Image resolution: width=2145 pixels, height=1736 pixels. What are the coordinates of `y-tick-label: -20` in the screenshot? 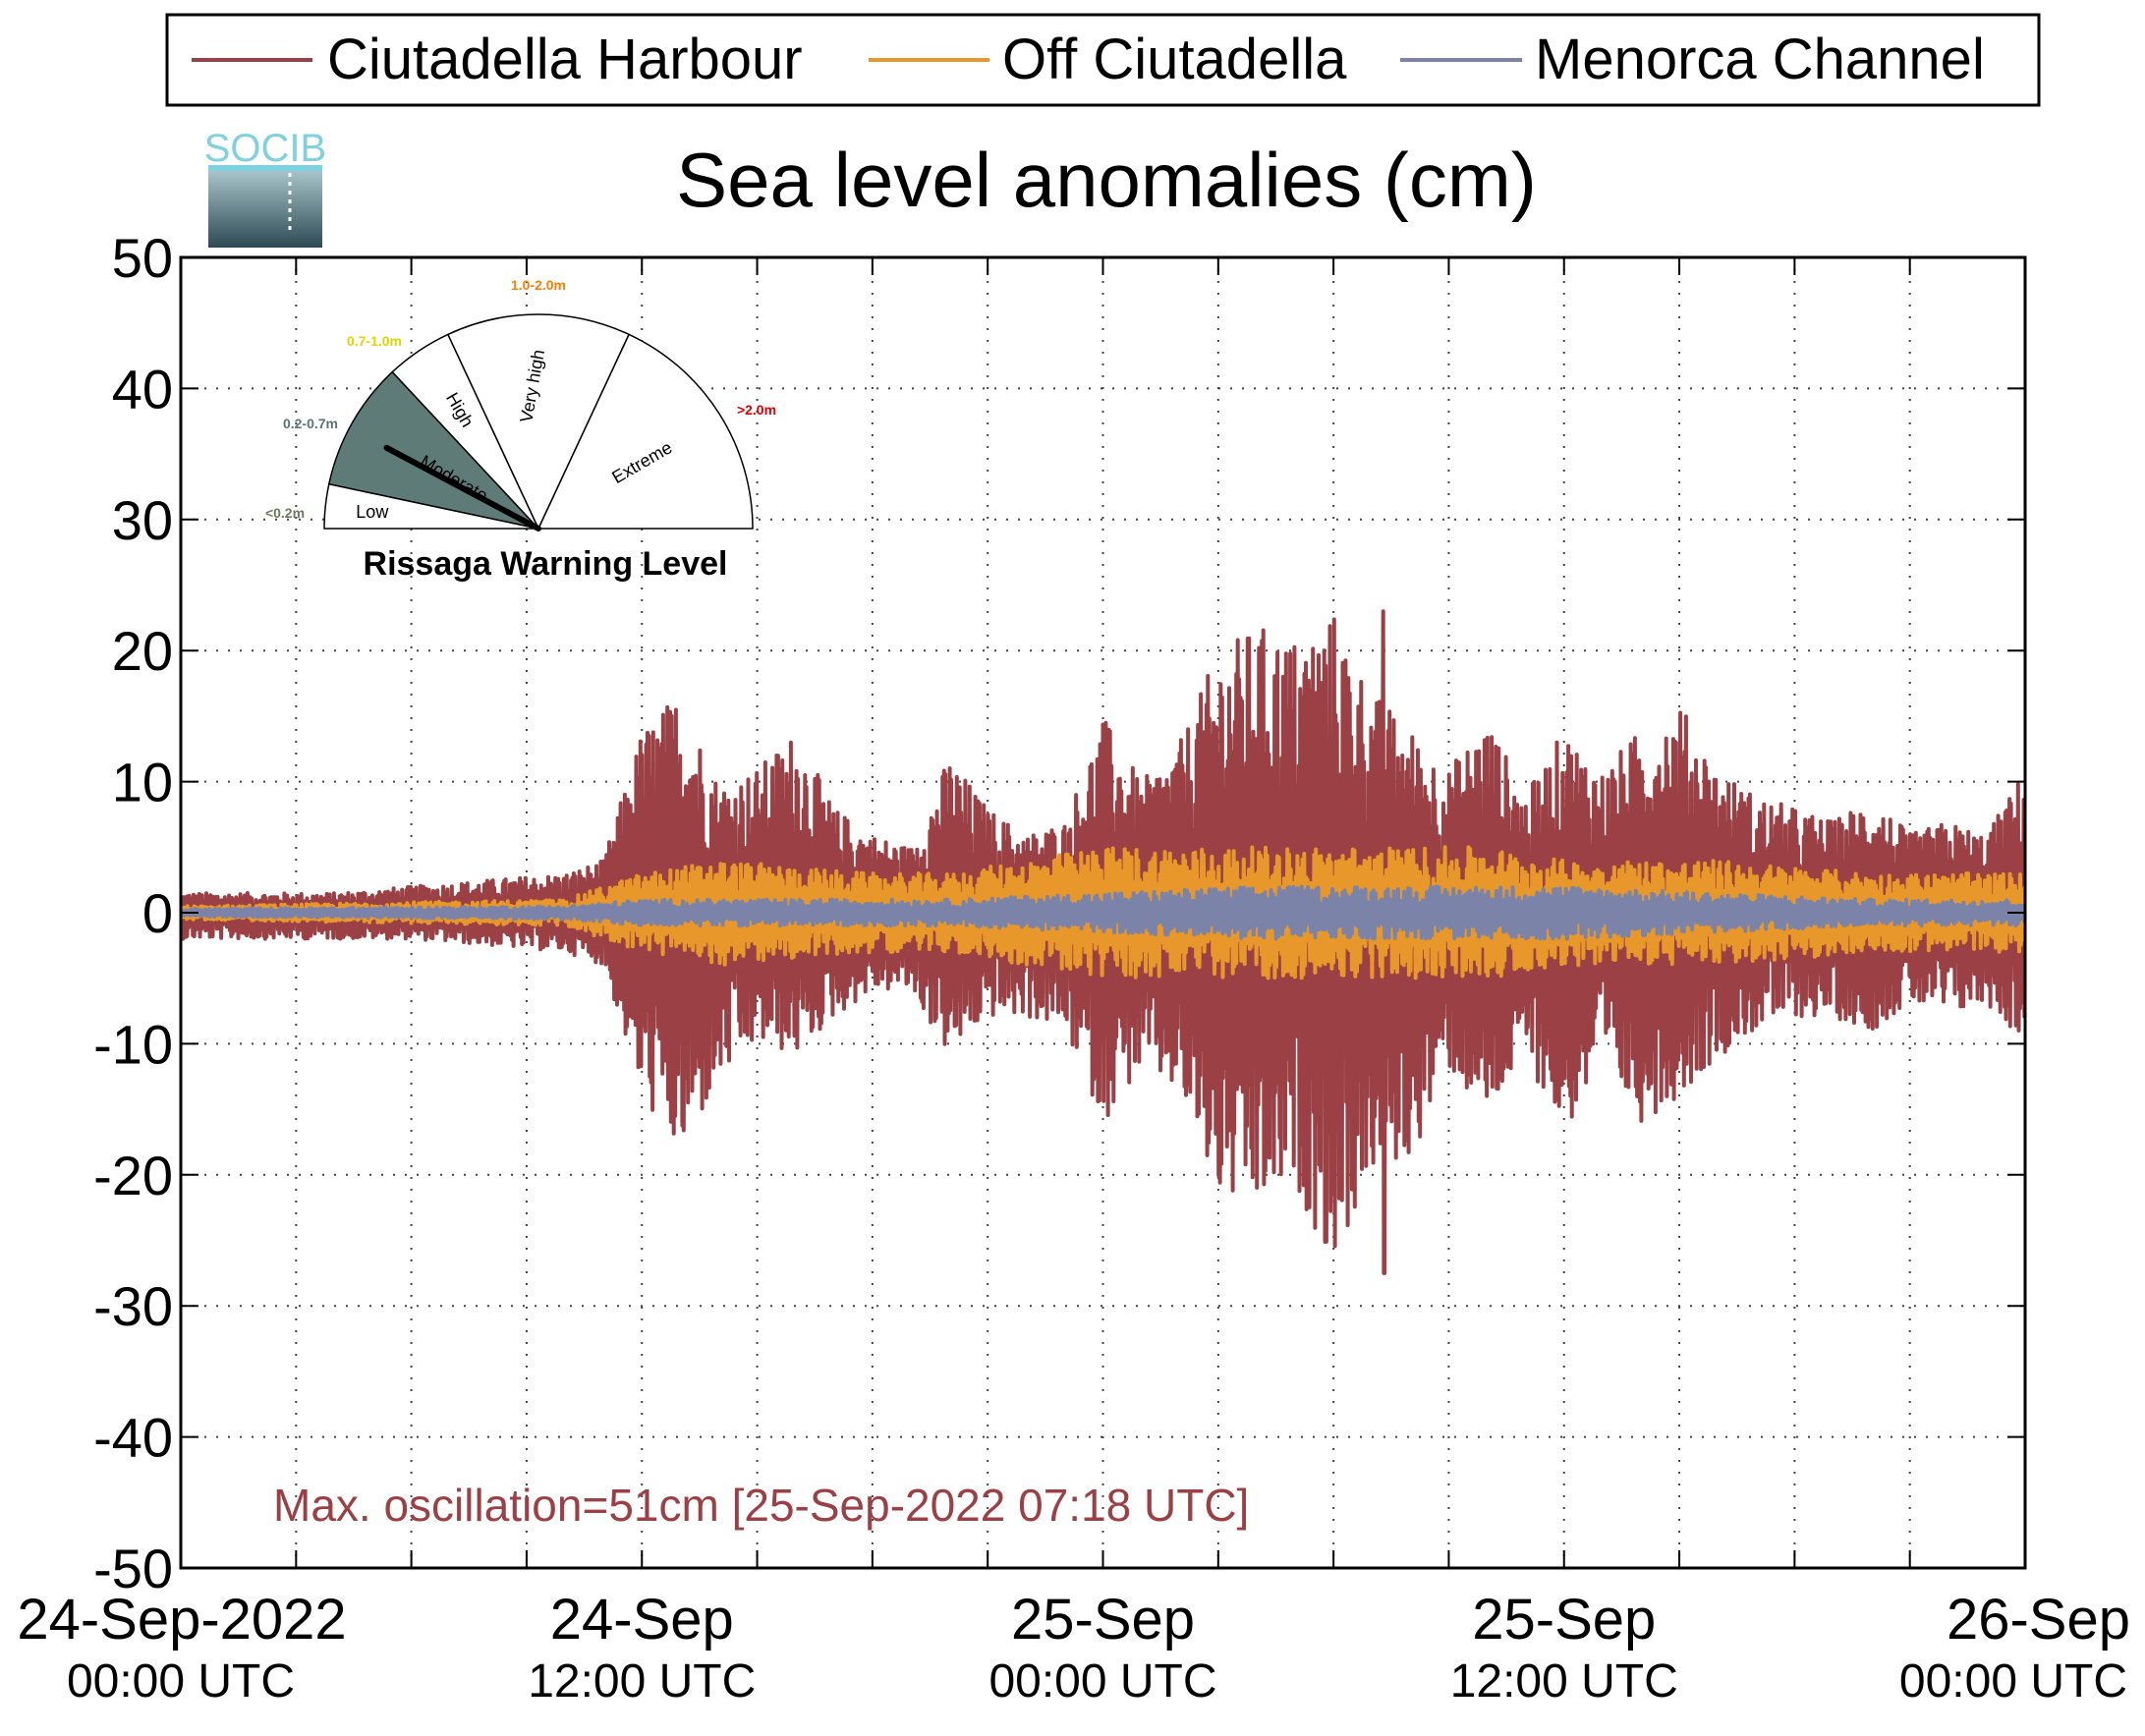 It's located at (133, 1175).